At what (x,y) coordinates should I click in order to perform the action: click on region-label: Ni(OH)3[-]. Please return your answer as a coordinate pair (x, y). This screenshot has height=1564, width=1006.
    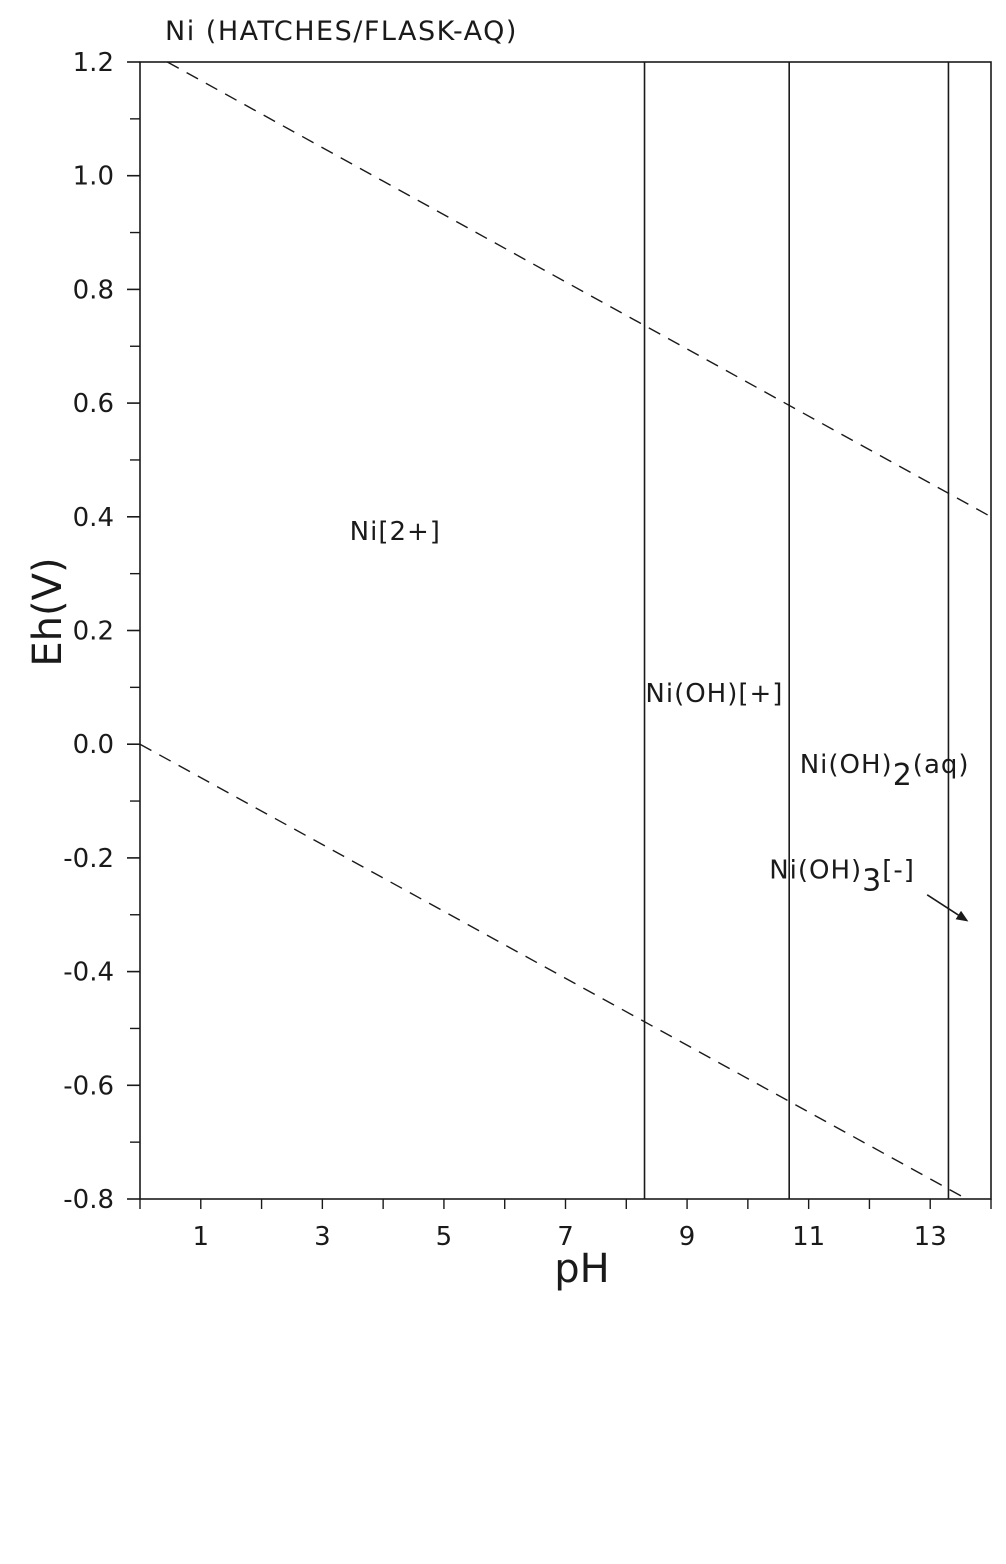
    Looking at the image, I should click on (842, 876).